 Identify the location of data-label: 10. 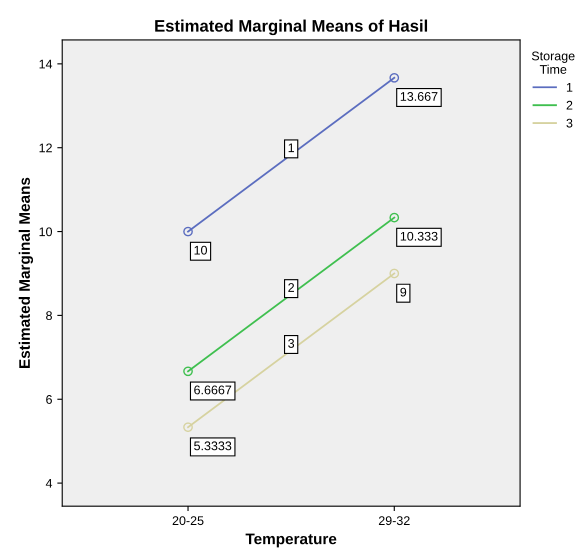
(200, 250).